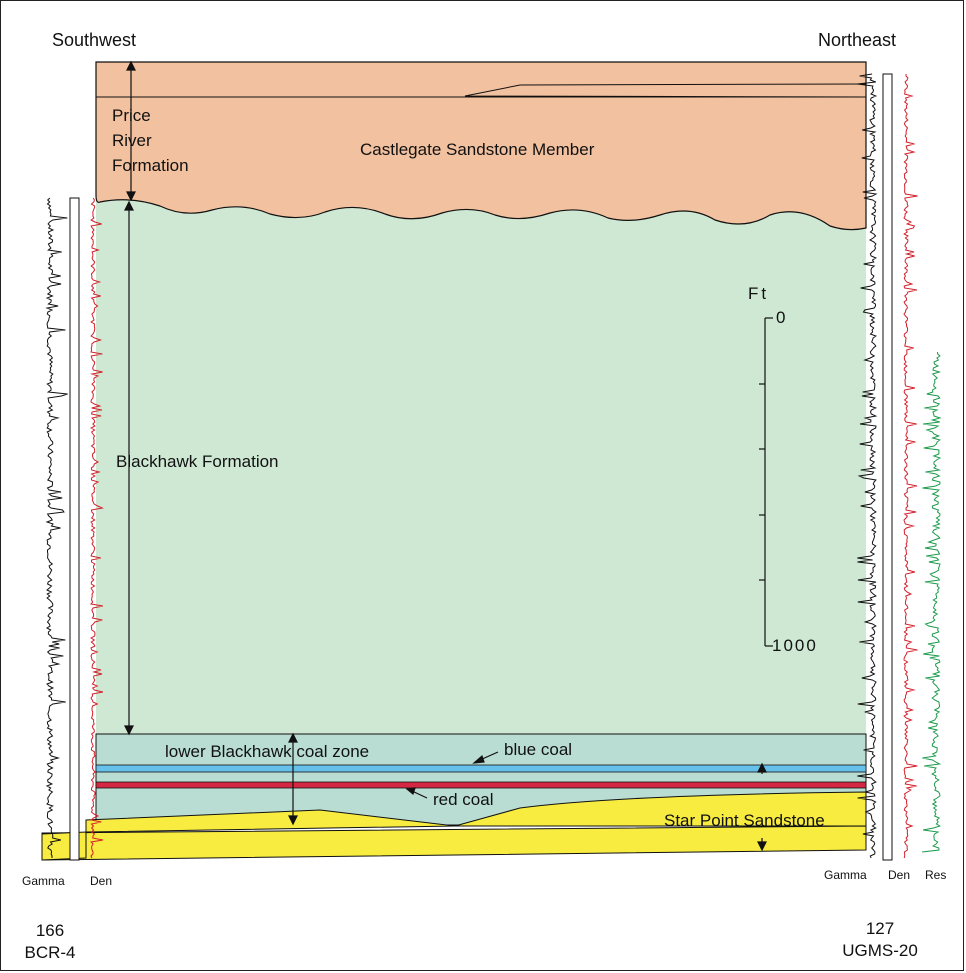 The height and width of the screenshot is (973, 966). I want to click on red-coal-label: red coal, so click(463, 799).